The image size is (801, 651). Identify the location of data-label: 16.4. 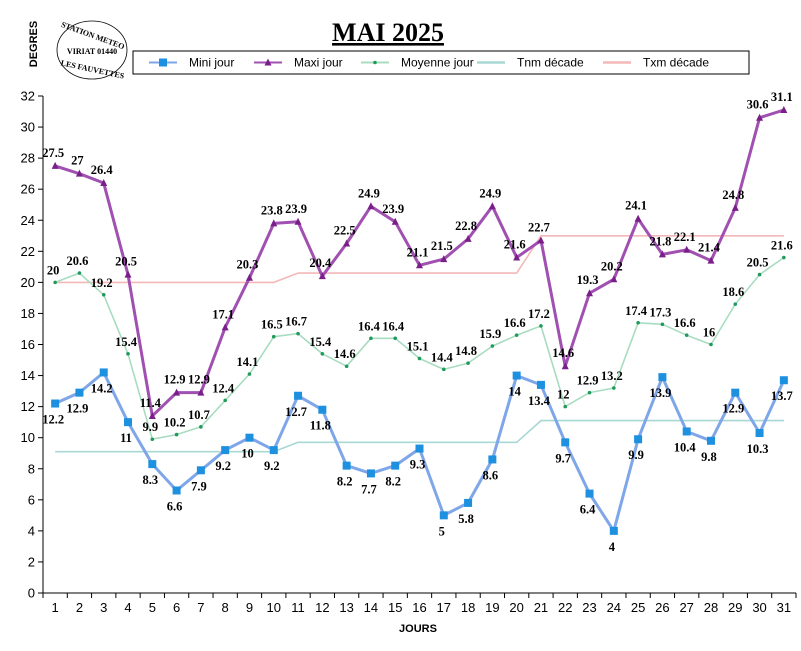
(393, 326).